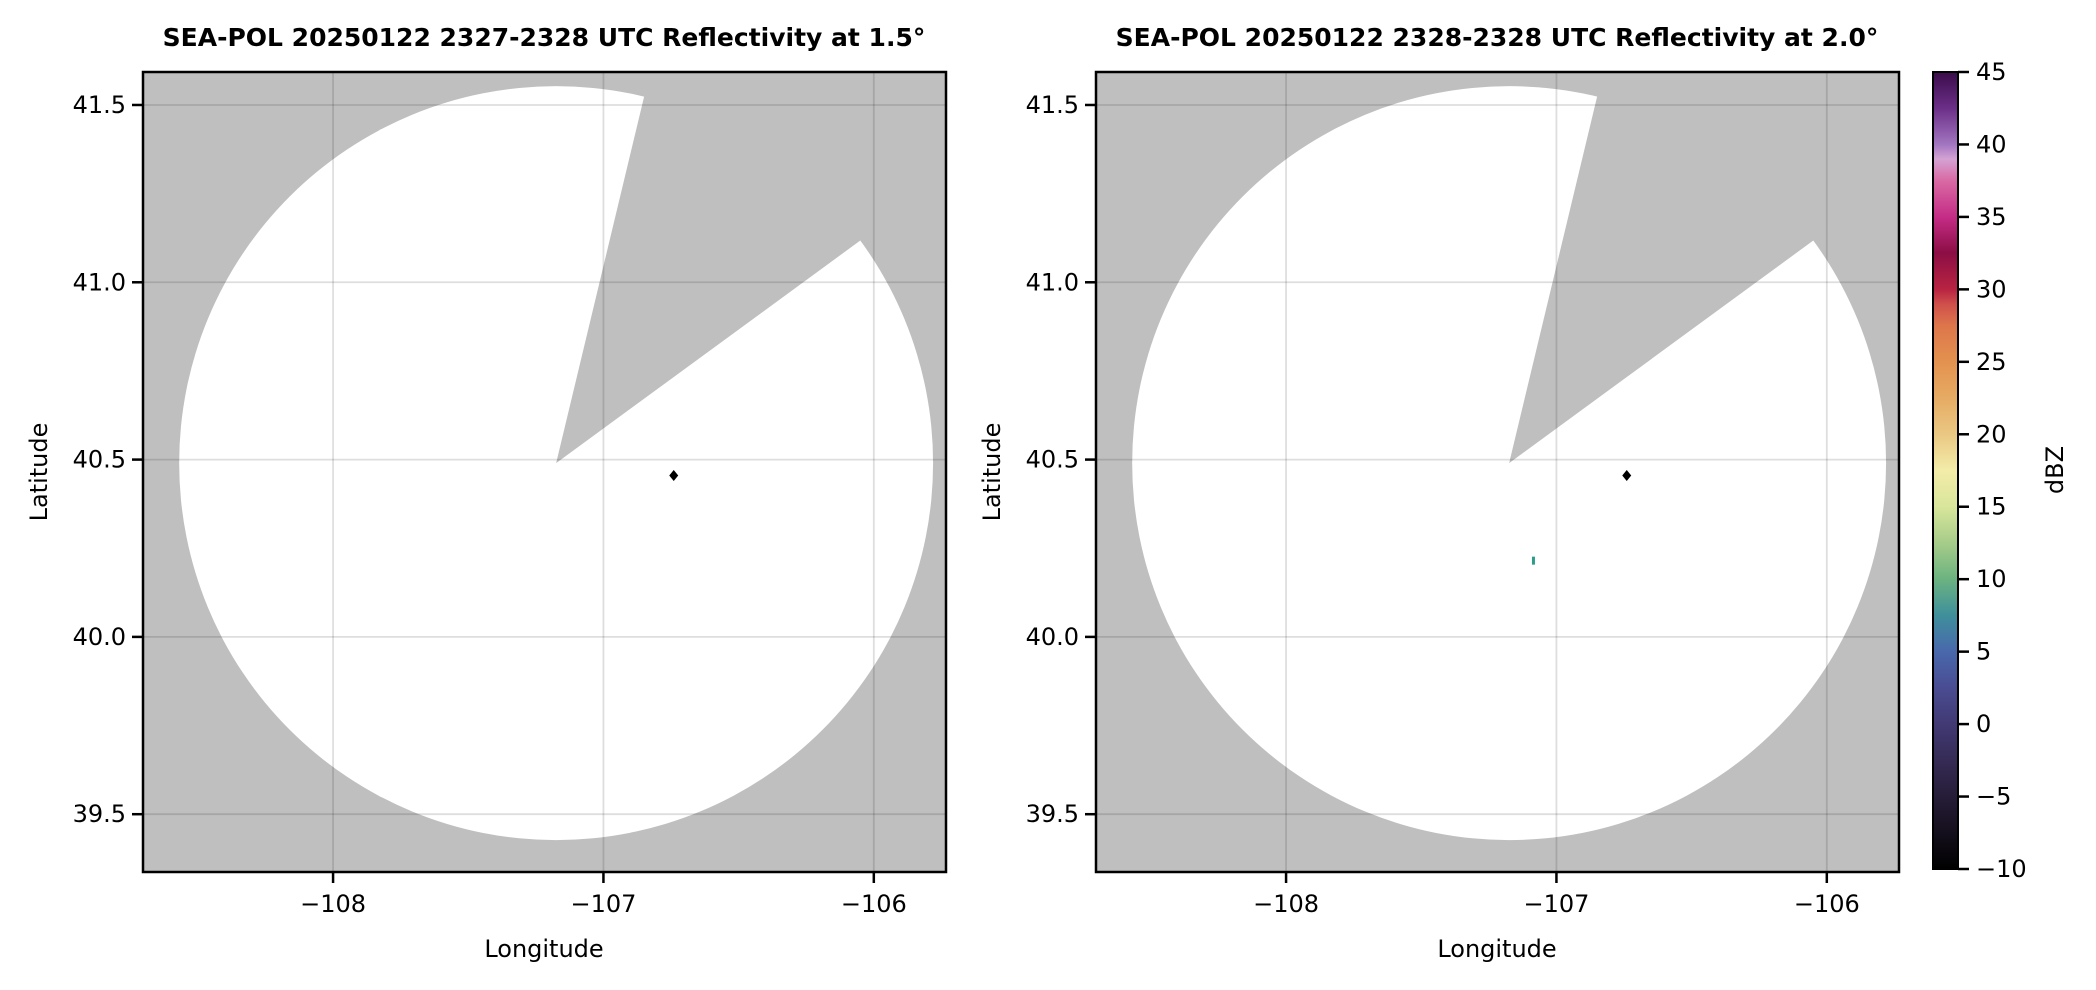  What do you see at coordinates (1991, 434) in the screenshot?
I see `colorbar-tick-label: 20` at bounding box center [1991, 434].